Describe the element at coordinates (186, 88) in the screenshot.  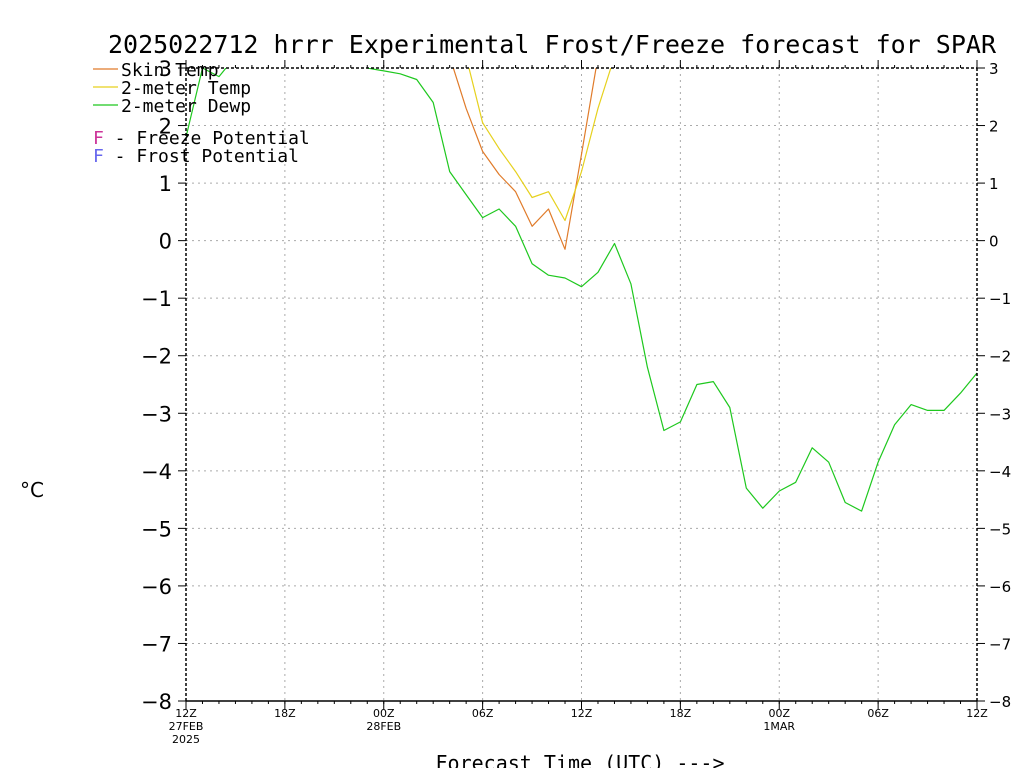
I see `legend-label: 2-meter Temp` at that location.